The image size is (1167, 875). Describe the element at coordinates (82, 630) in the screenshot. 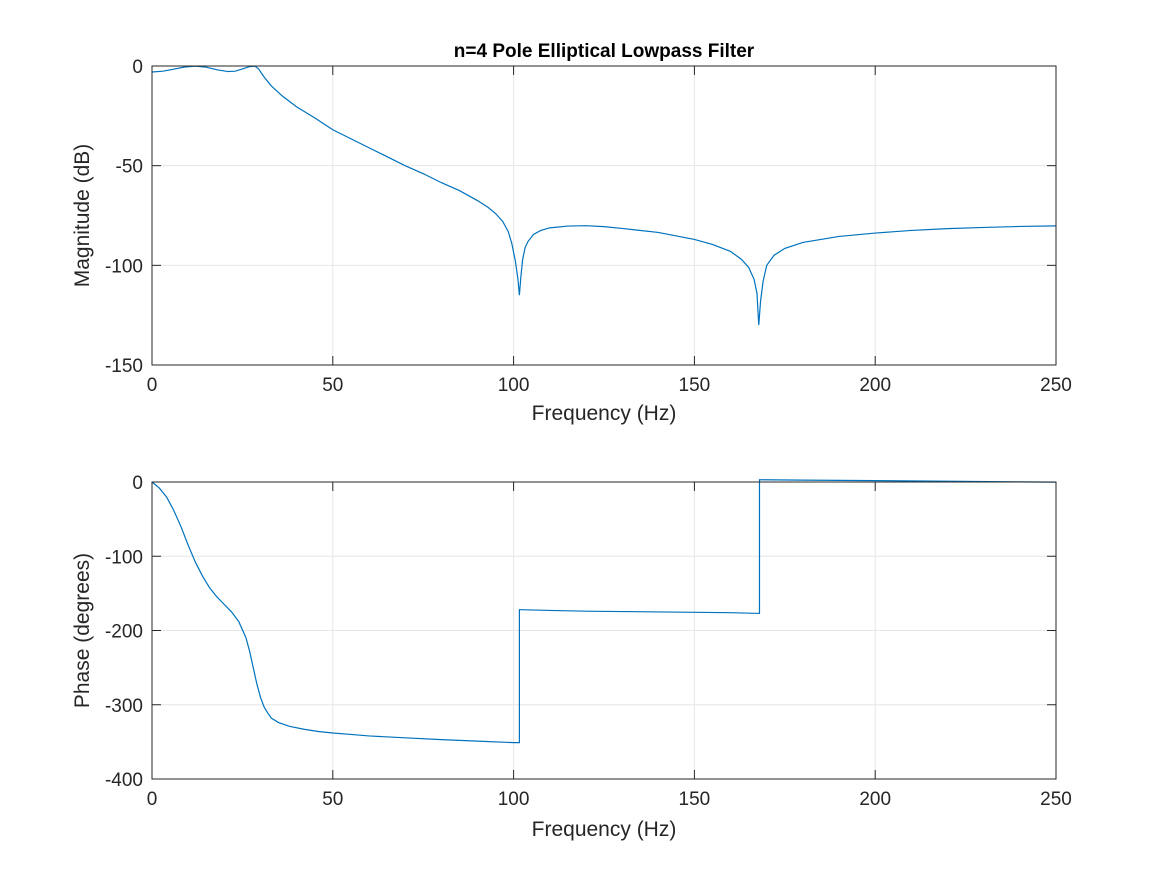

I see `phase-y-axis-label: Phase (degrees)` at that location.